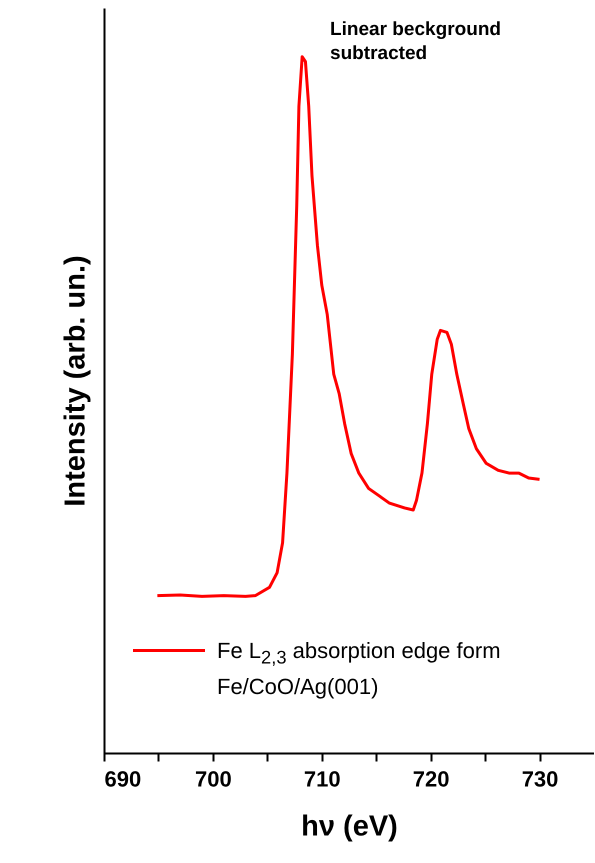  I want to click on x-tick-label: 690, so click(123, 779).